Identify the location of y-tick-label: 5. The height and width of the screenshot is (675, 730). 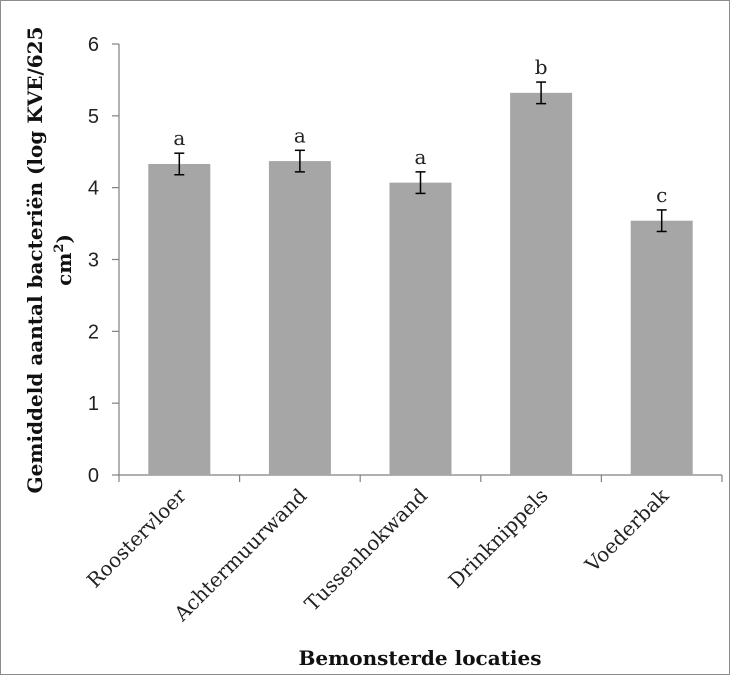
(93, 117).